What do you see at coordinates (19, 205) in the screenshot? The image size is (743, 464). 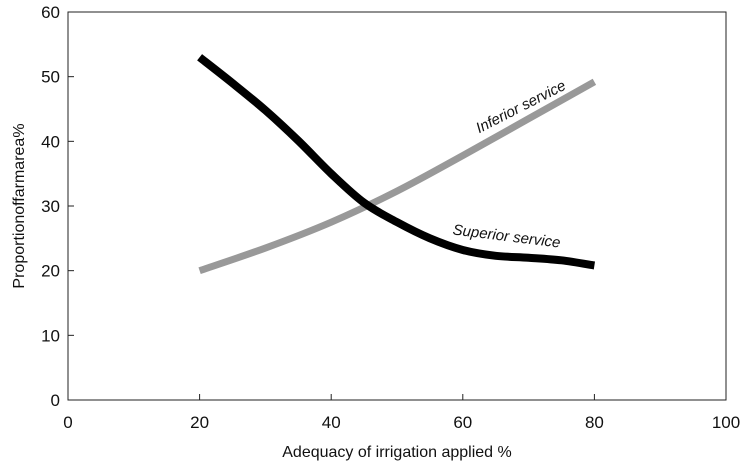 I see `y-axis-title: Proportionoffarmarea%` at bounding box center [19, 205].